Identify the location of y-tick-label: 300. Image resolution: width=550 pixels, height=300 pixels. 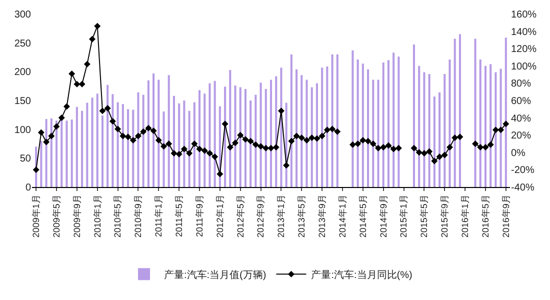
(23, 15).